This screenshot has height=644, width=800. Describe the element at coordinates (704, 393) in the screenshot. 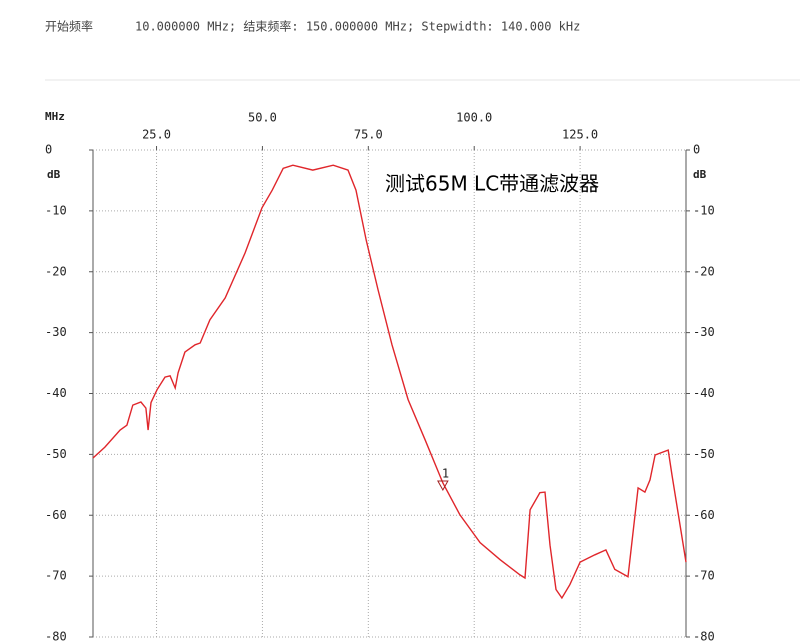

I see `y-tick-label-right: -40` at that location.